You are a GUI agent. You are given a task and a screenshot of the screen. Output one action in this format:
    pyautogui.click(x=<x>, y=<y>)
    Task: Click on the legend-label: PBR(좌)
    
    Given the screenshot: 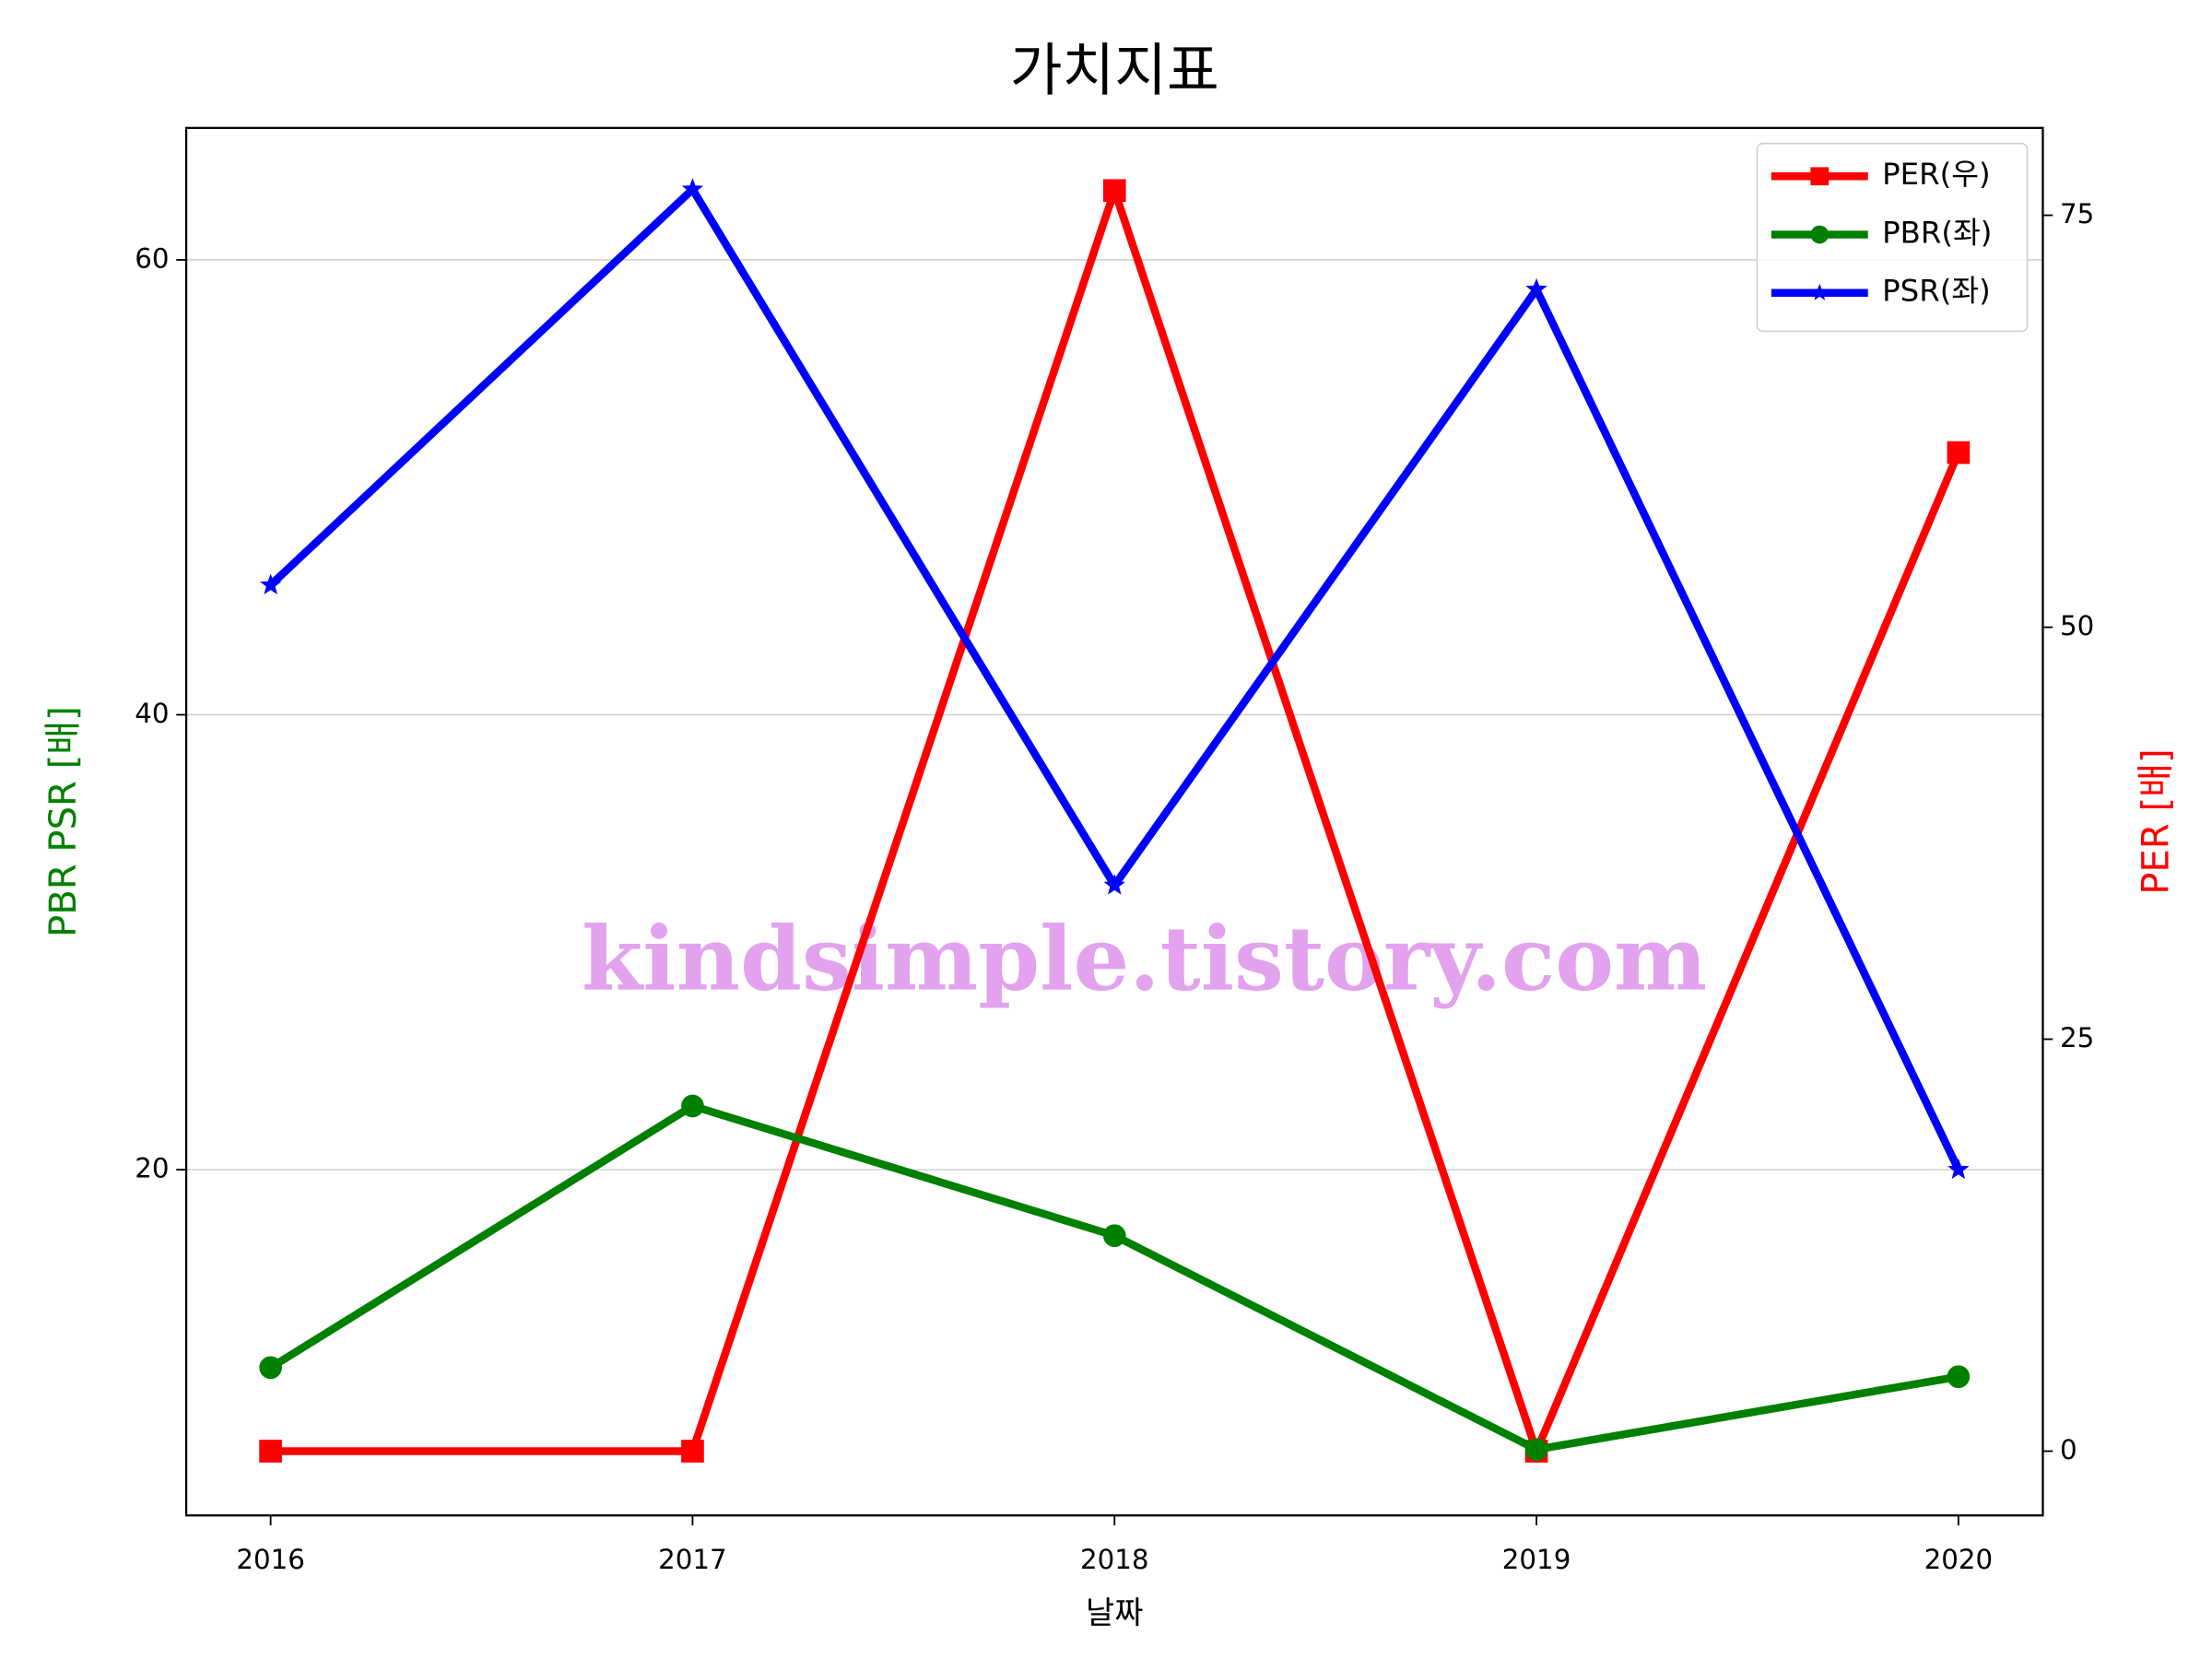 What is the action you would take?
    pyautogui.click(x=1937, y=232)
    